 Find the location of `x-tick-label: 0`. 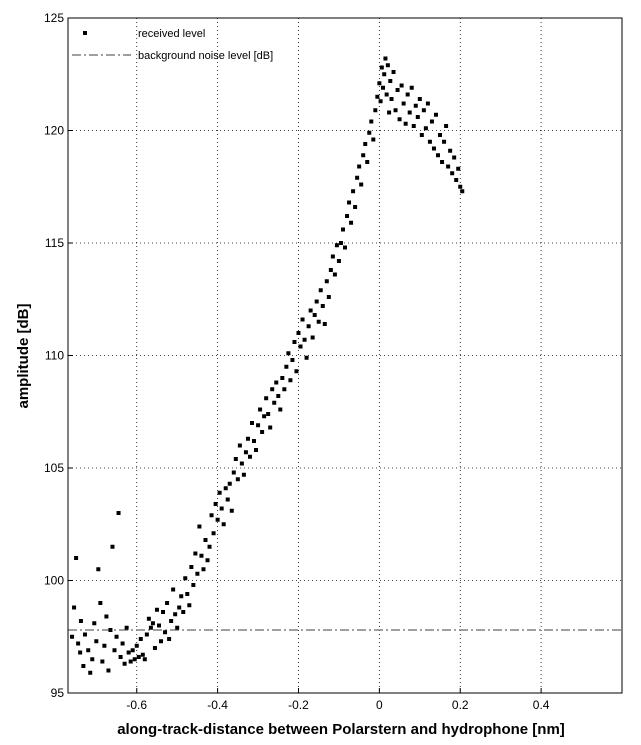

x-tick-label: 0 is located at coordinates (379, 705).